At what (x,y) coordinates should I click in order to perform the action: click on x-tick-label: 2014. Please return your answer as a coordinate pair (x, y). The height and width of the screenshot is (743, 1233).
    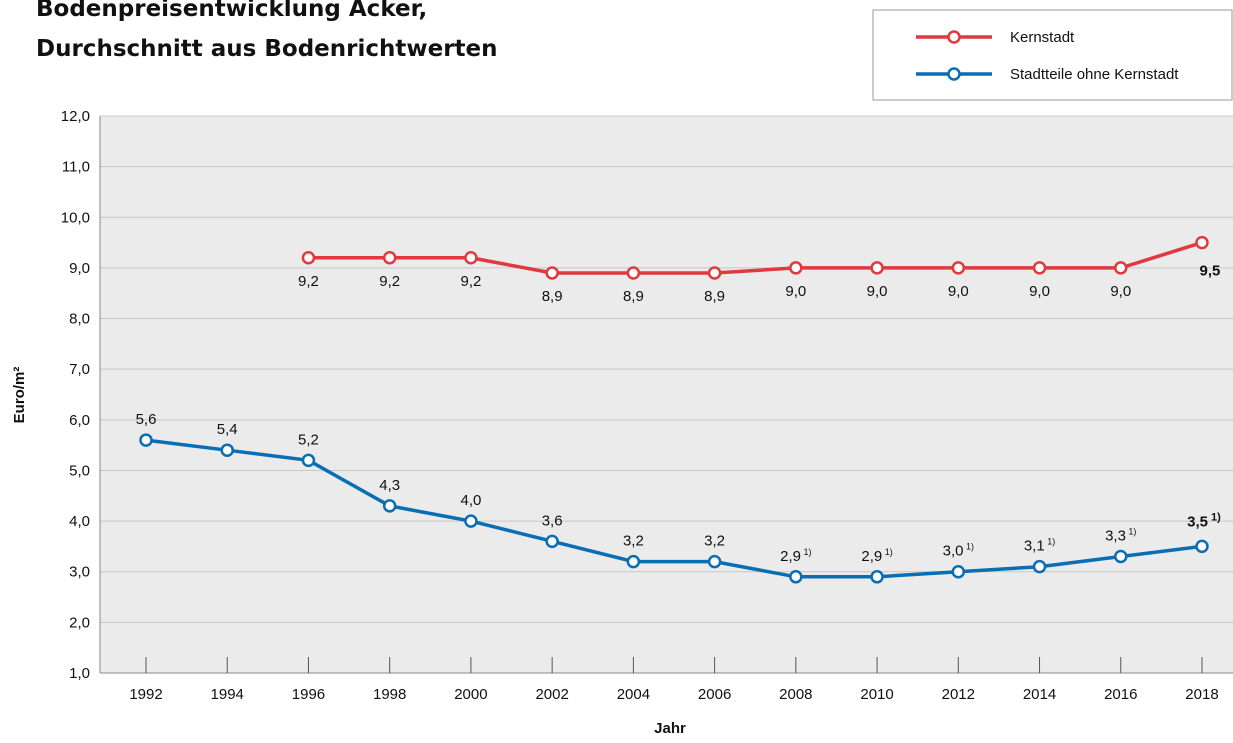
    Looking at the image, I should click on (1039, 694).